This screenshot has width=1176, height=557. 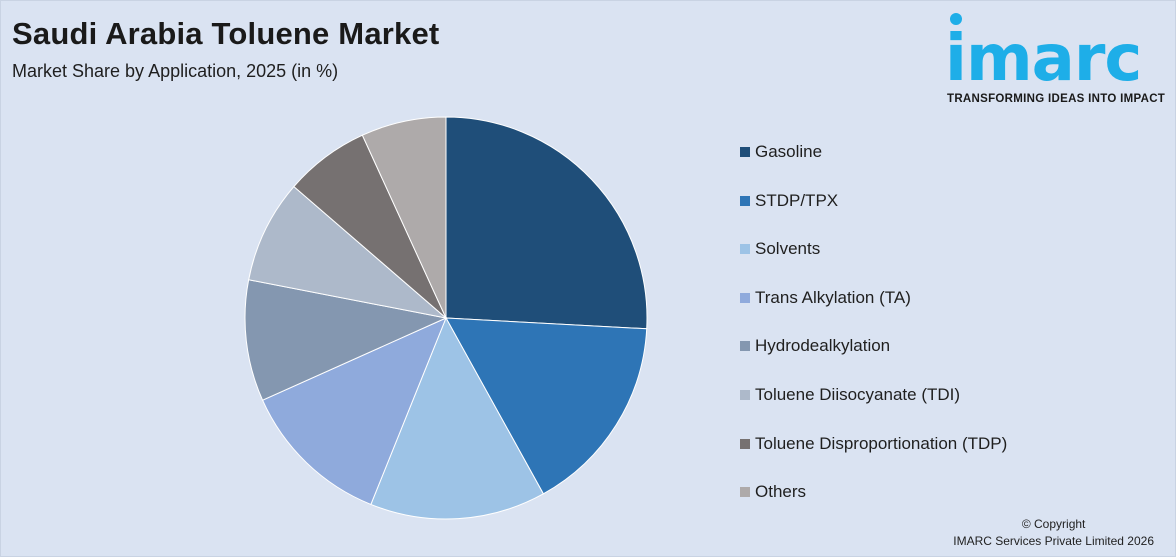 What do you see at coordinates (546, 223) in the screenshot?
I see `pie-slice-gasoline` at bounding box center [546, 223].